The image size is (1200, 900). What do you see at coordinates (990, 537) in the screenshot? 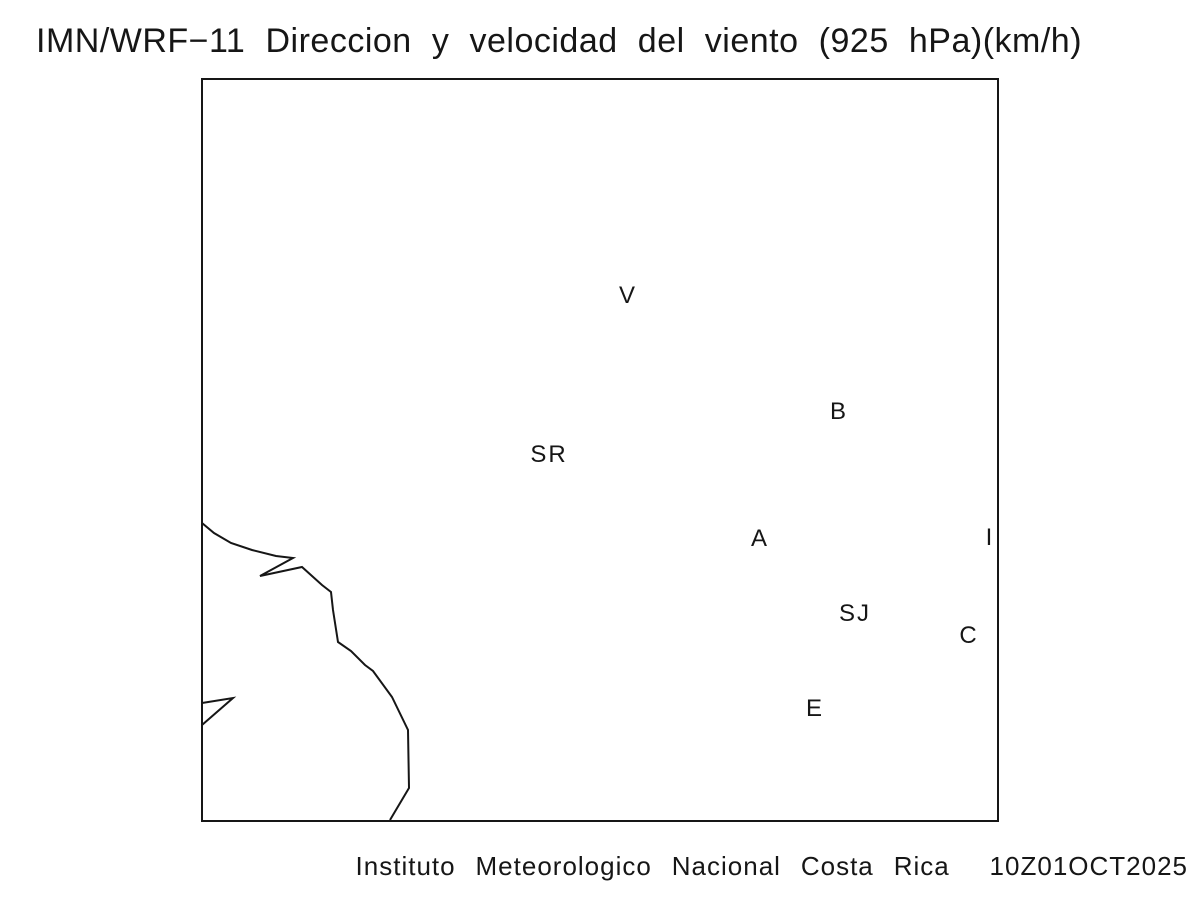
I see `station-label-i: I` at bounding box center [990, 537].